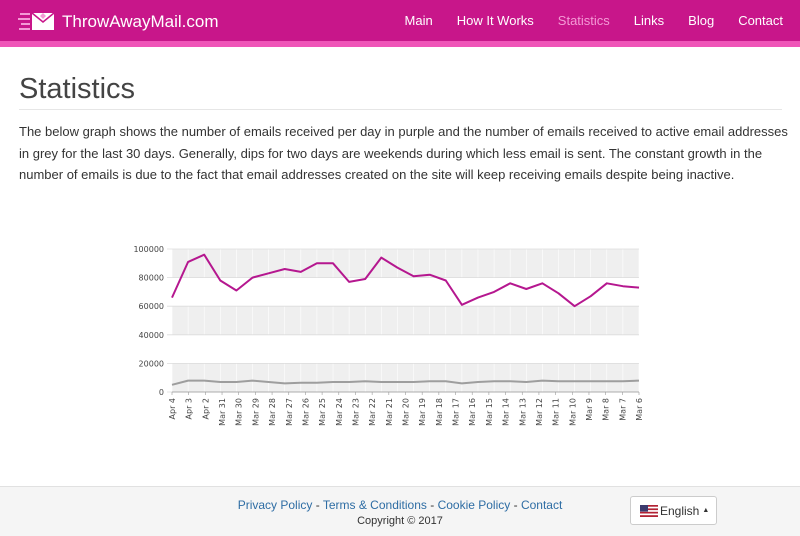  What do you see at coordinates (148, 321) in the screenshot?
I see `chart-y-axis: 0 20000 40000 60000 80000 100000` at bounding box center [148, 321].